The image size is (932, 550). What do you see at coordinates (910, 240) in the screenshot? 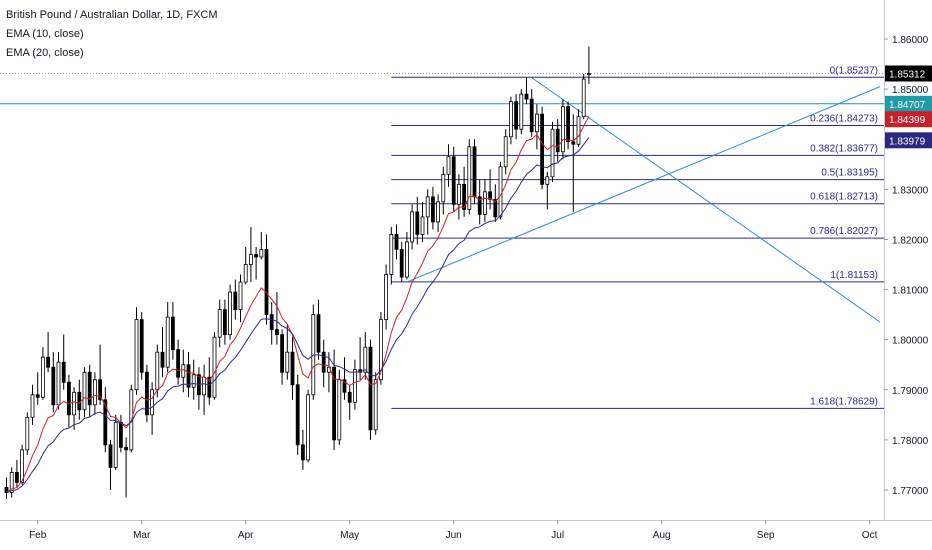
I see `y-tick-label: 1.82000` at bounding box center [910, 240].